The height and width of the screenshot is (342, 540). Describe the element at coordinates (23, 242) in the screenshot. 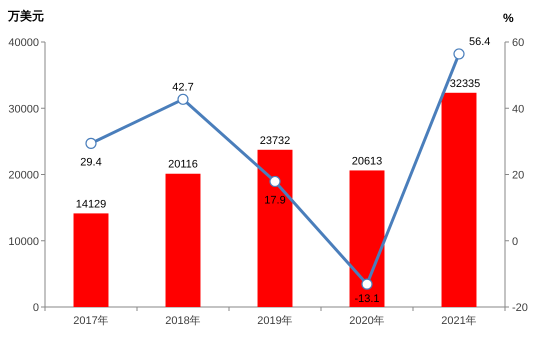

I see `y-tick-label: 10000` at that location.